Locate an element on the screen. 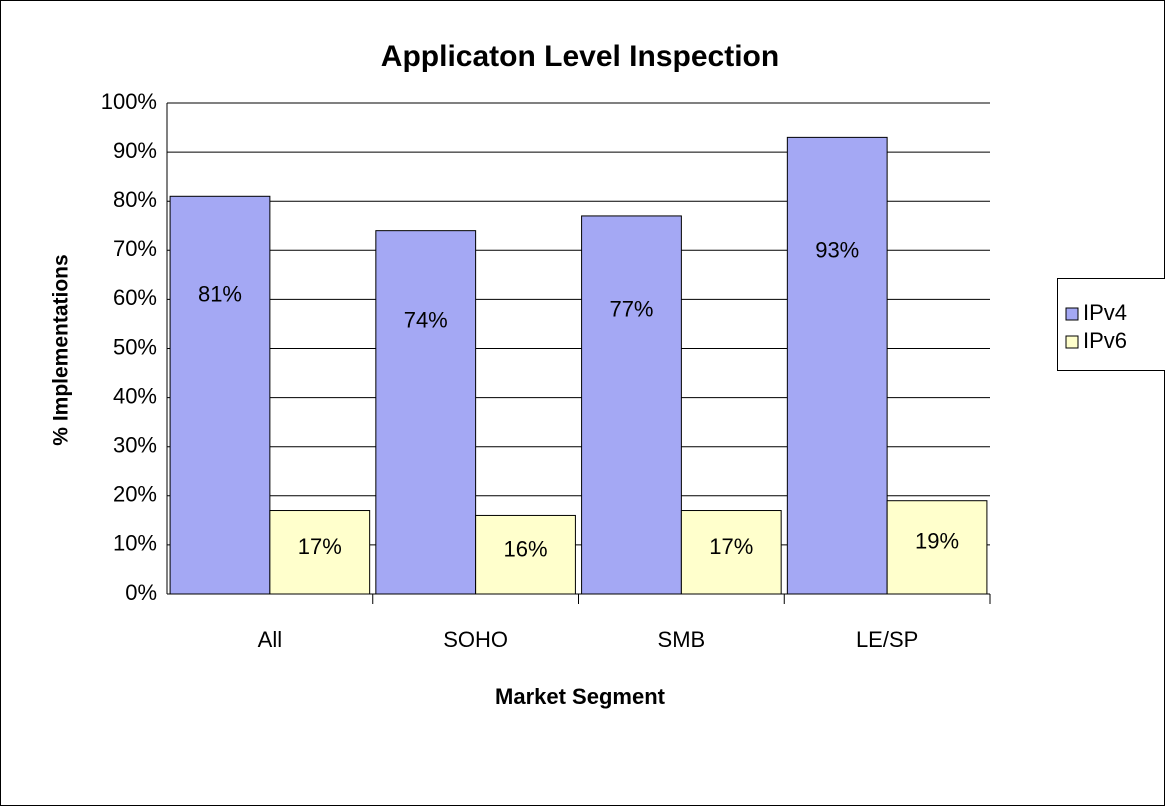  data-label: 74% is located at coordinates (426, 319).